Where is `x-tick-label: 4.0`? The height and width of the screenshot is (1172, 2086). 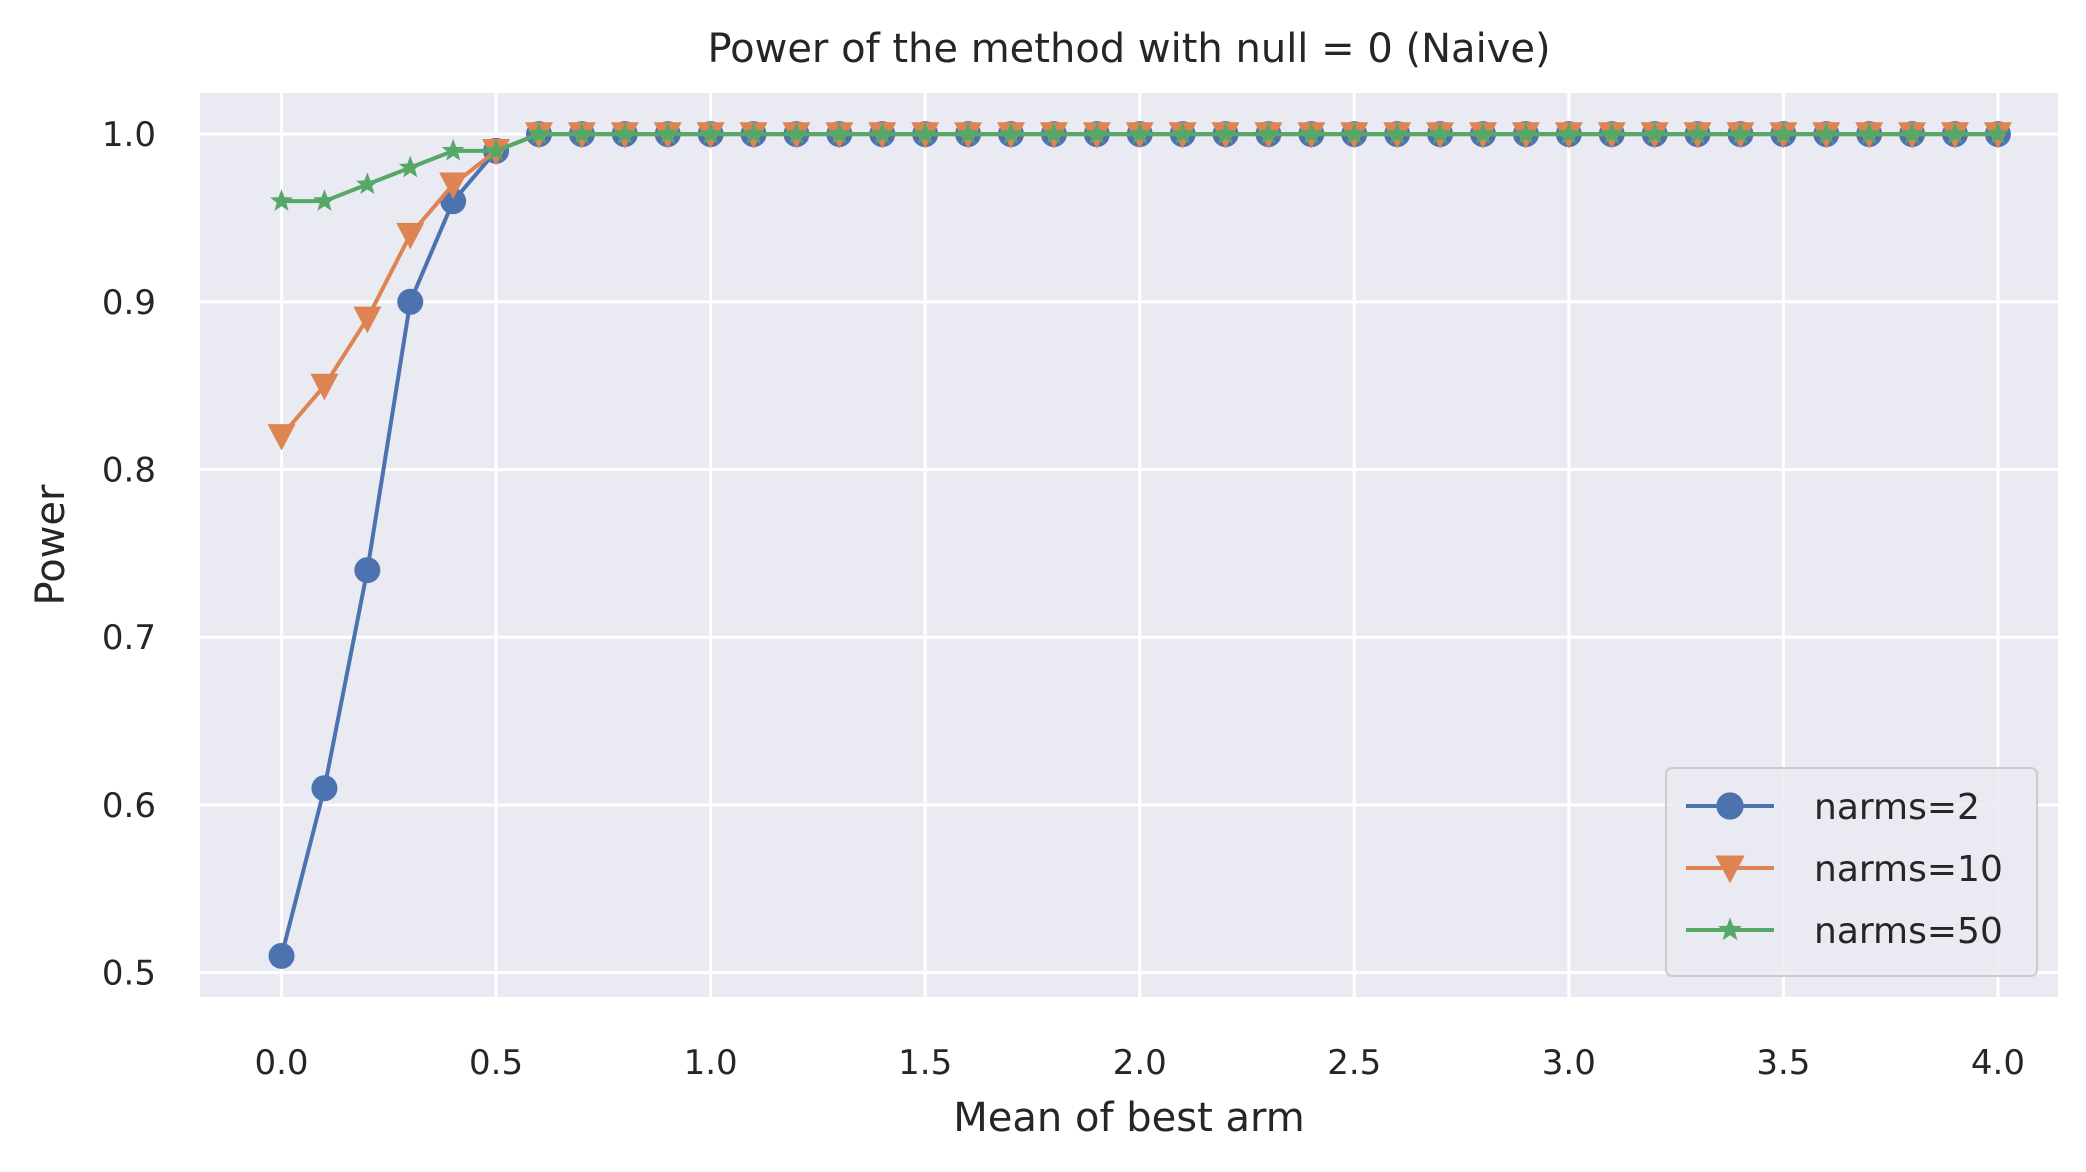
x-tick-label: 4.0 is located at coordinates (1998, 1063).